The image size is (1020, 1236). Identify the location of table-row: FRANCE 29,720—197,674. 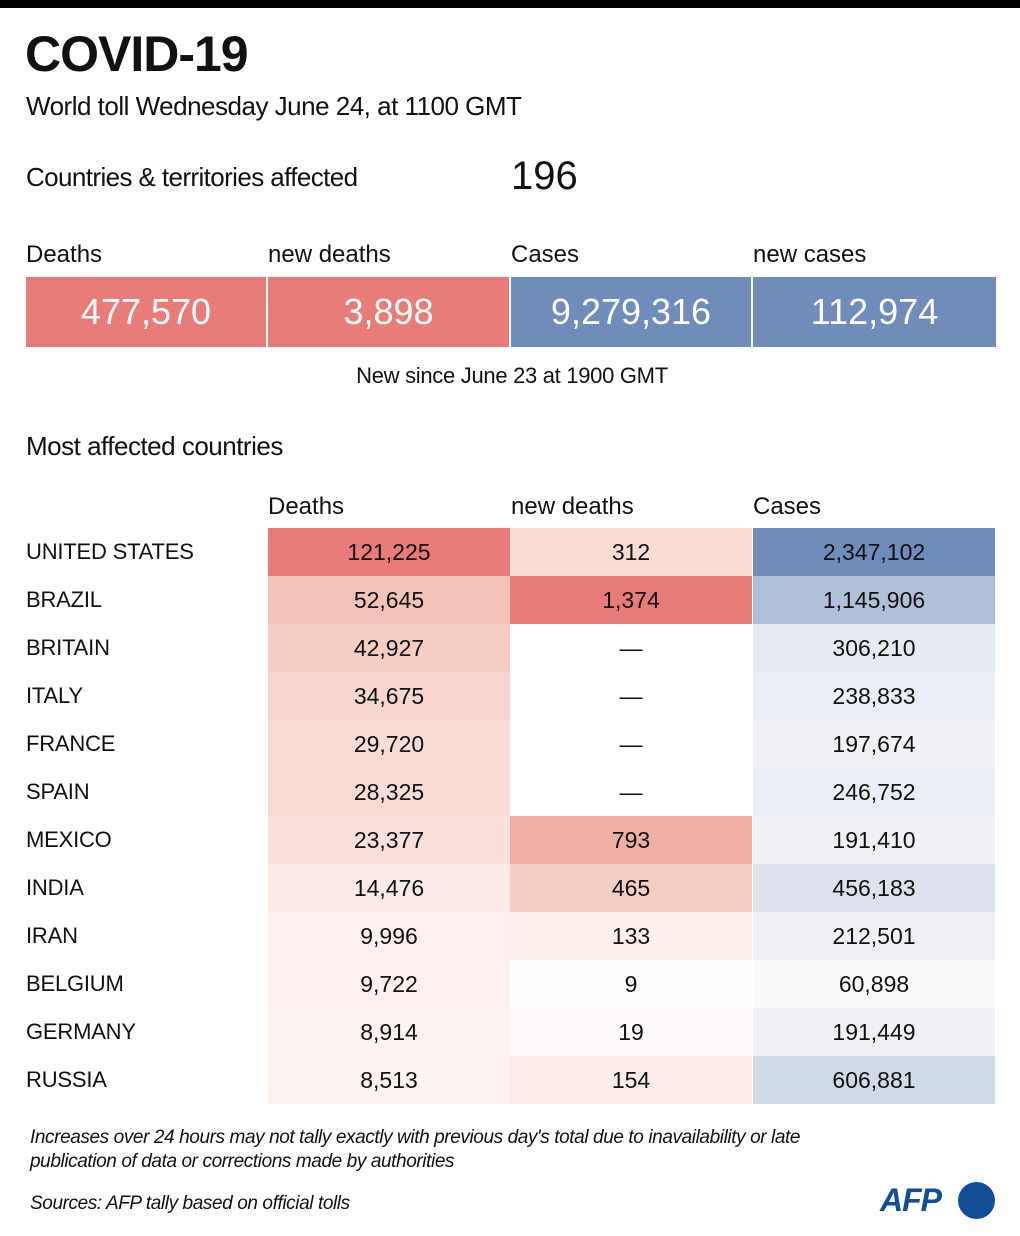
(510, 744).